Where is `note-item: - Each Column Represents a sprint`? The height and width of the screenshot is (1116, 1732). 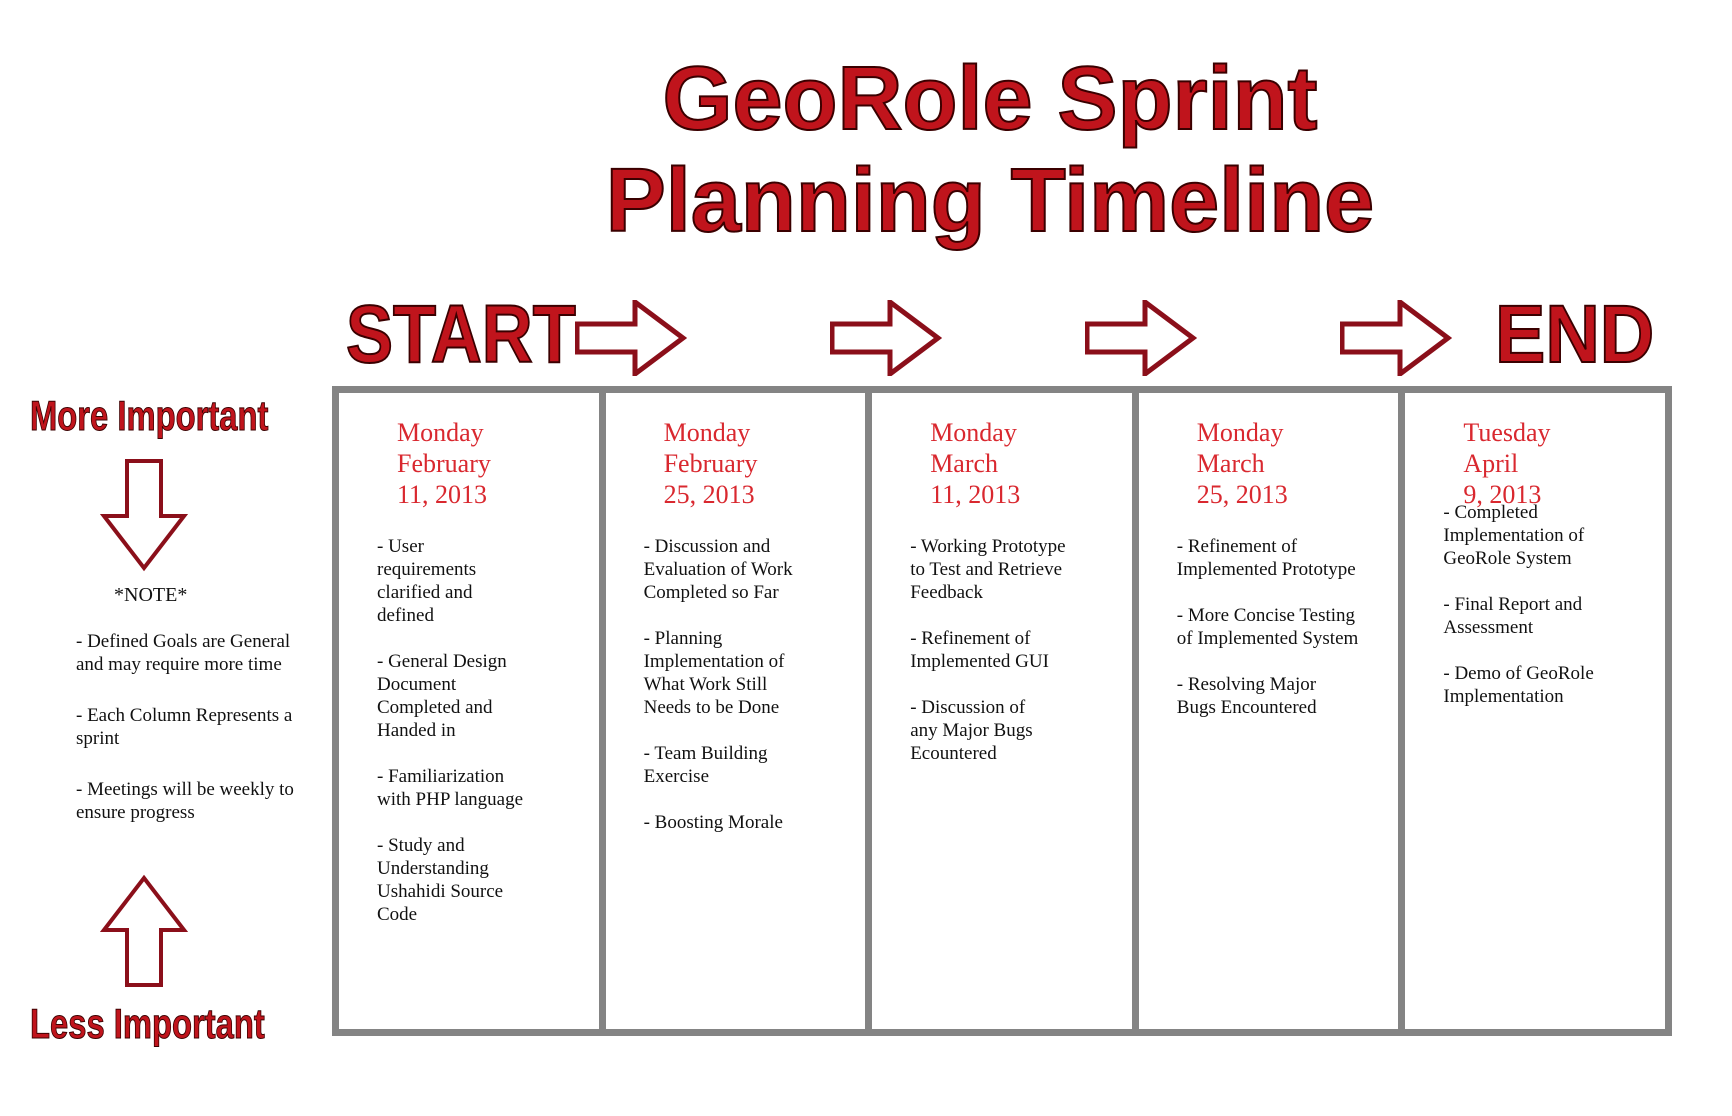
note-item: - Each Column Represents a sprint is located at coordinates (184, 727).